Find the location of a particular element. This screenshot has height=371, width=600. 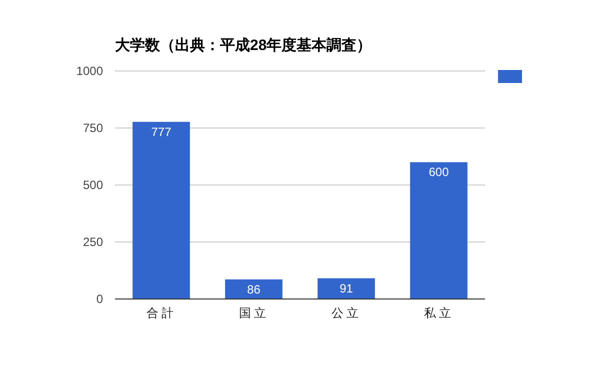

data-label: 86 is located at coordinates (254, 289).